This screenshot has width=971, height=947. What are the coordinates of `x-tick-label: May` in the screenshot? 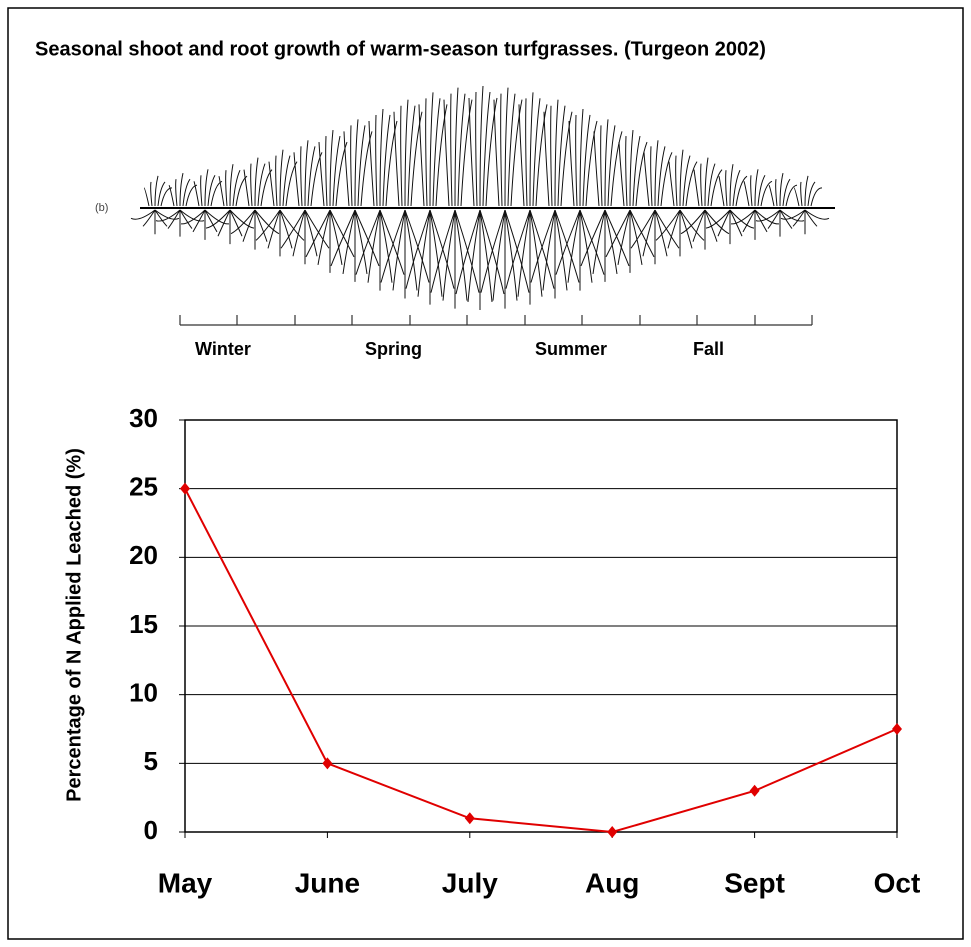 It's located at (185, 882).